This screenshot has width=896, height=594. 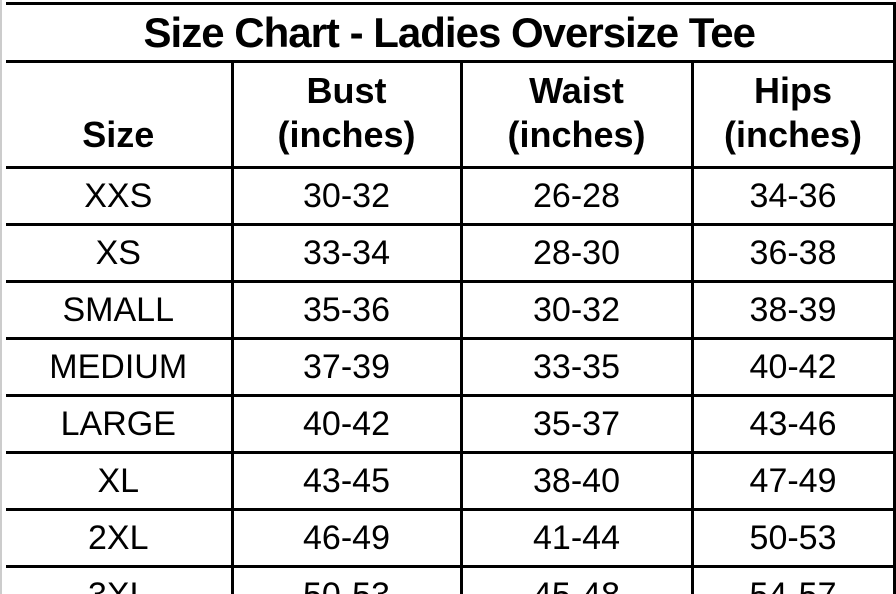 What do you see at coordinates (793, 253) in the screenshot?
I see `hips-cell: 36-38` at bounding box center [793, 253].